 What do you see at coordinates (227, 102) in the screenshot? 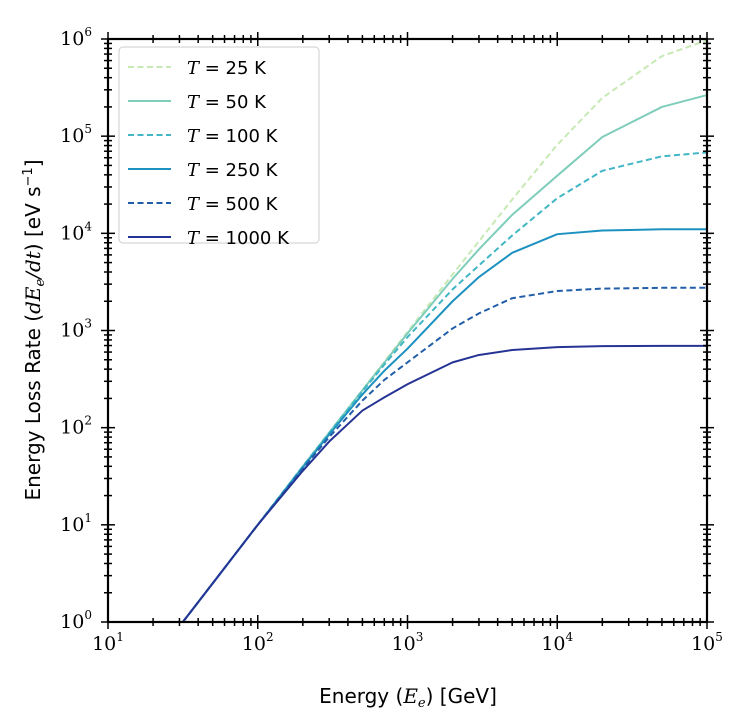
I see `legend-entry-label: T = 50 K` at bounding box center [227, 102].